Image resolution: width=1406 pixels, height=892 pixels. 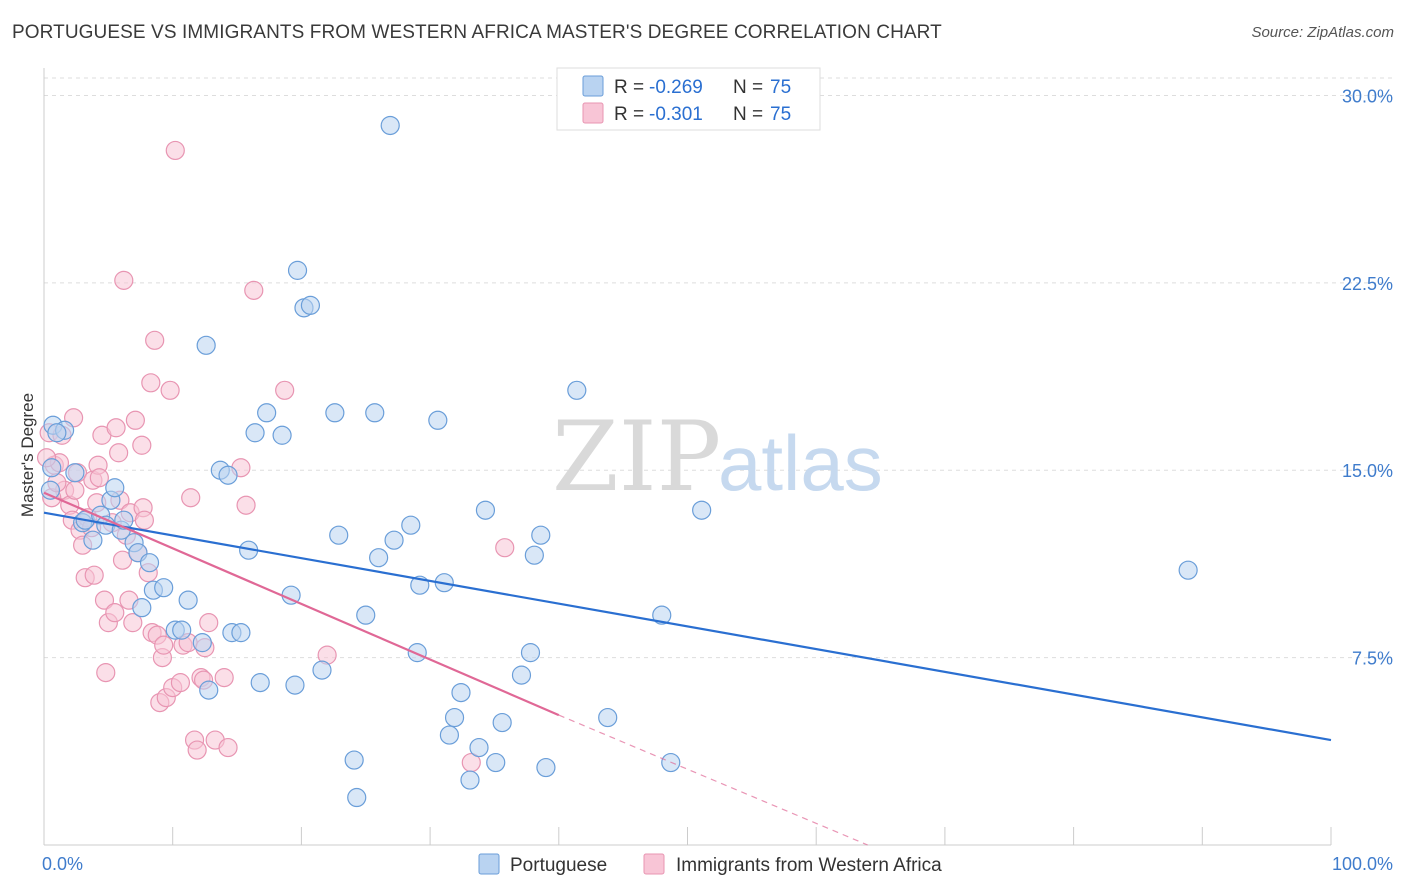 I want to click on source-credit: Source: ZipAtlas.com, so click(x=1322, y=32).